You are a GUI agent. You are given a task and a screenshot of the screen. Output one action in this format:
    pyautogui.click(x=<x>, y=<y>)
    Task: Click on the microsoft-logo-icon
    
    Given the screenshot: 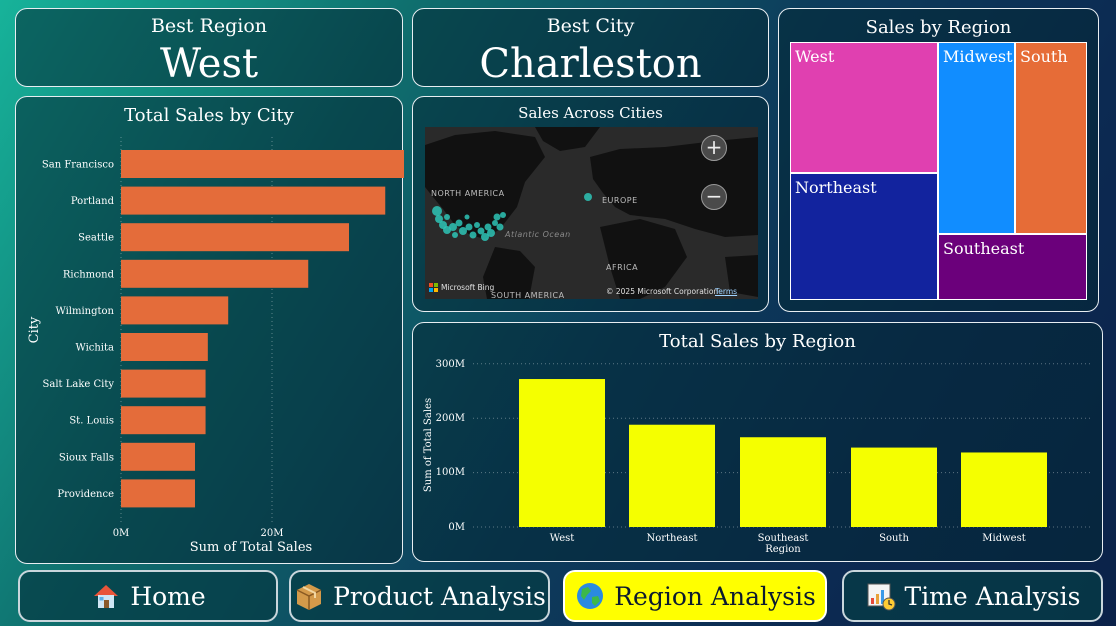 What is the action you would take?
    pyautogui.click(x=433, y=287)
    